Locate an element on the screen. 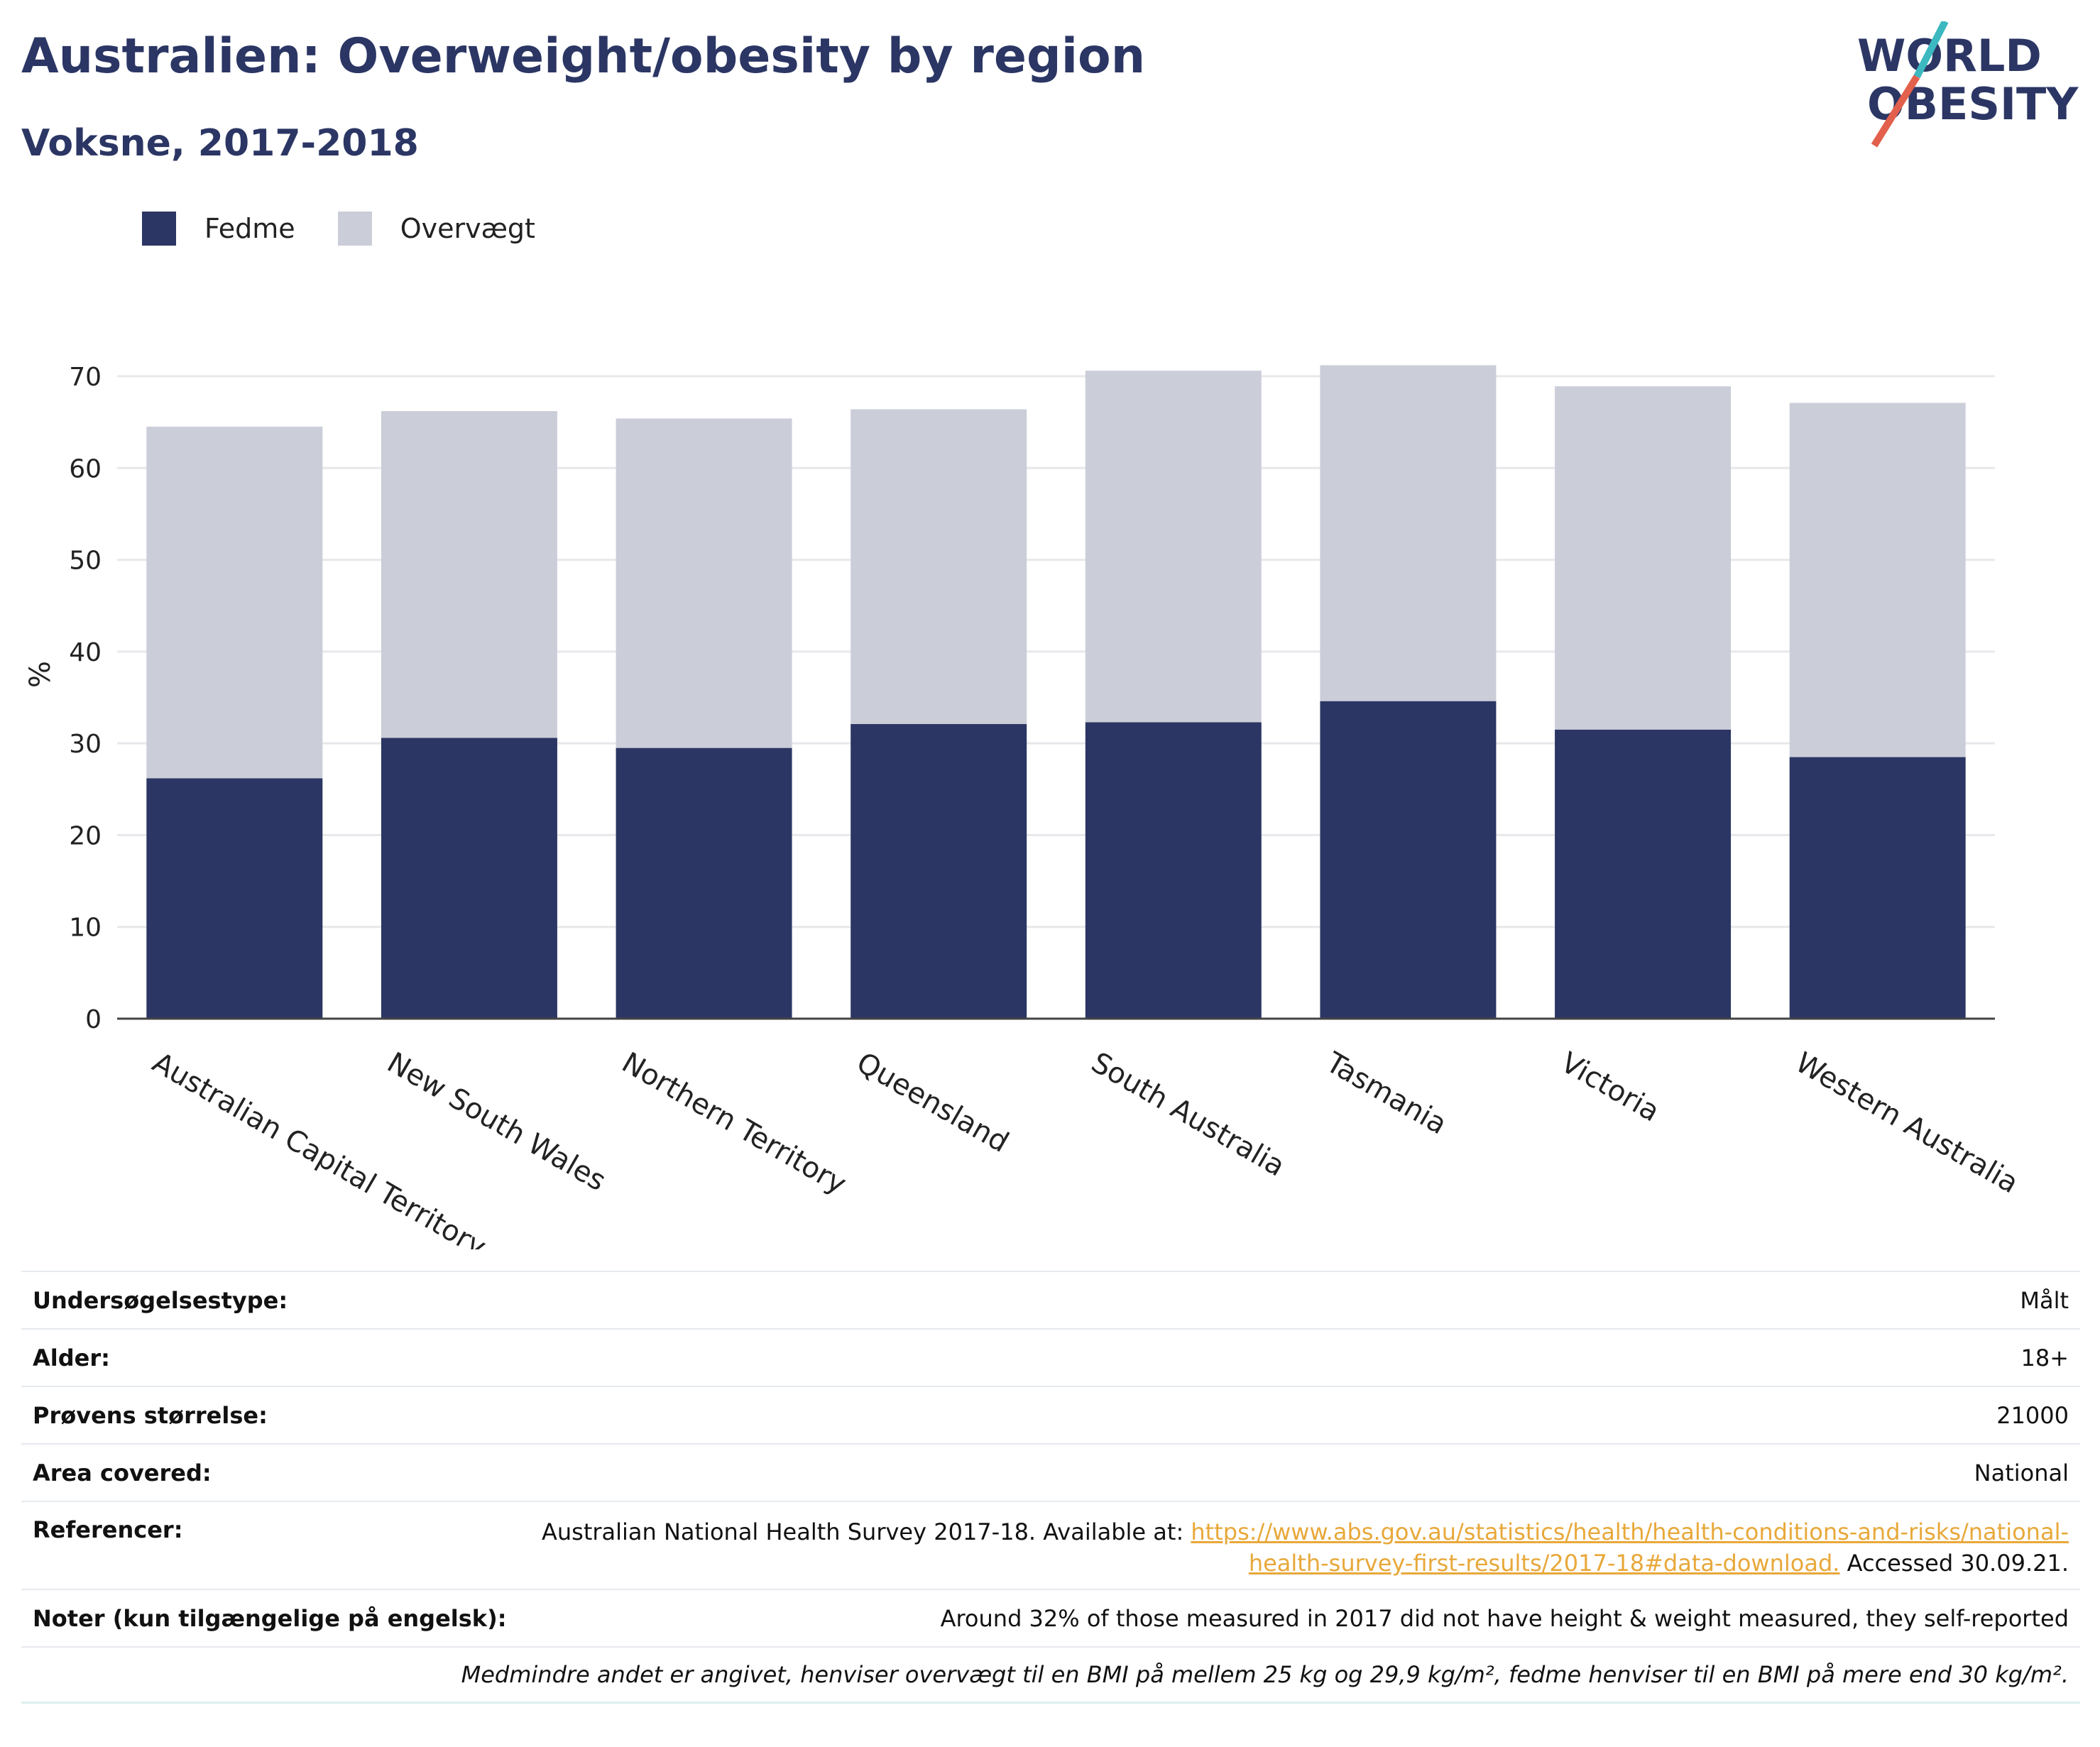 The height and width of the screenshot is (1747, 2100). info-row-survey-type: Undersøgelsestype: Målt is located at coordinates (1050, 1299).